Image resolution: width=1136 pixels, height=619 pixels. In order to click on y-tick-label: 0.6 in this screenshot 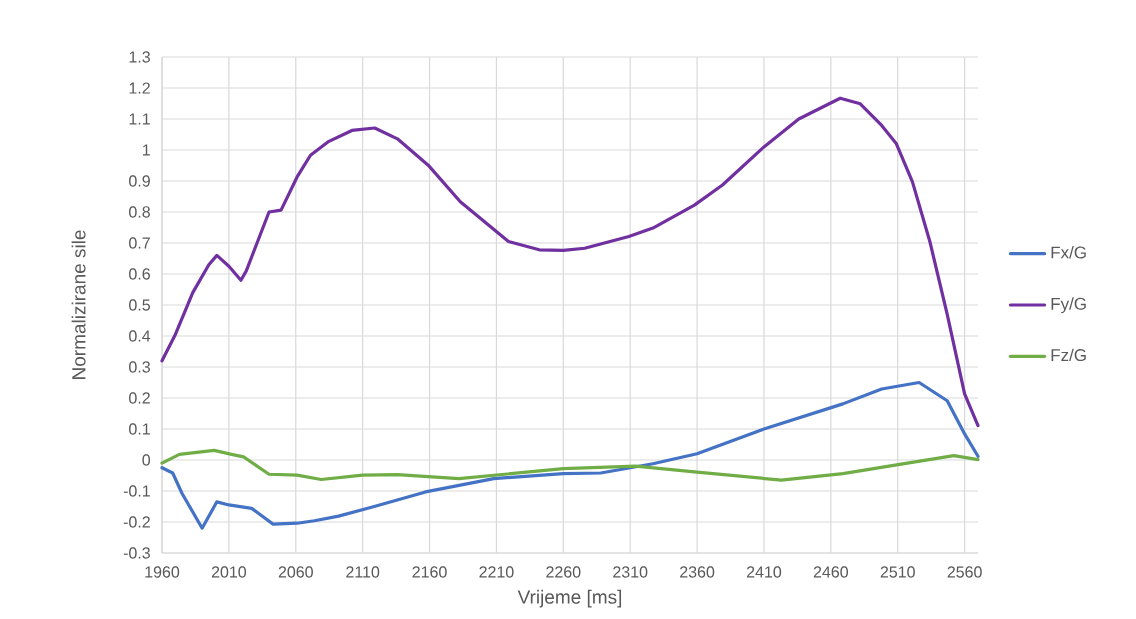, I will do `click(139, 274)`.